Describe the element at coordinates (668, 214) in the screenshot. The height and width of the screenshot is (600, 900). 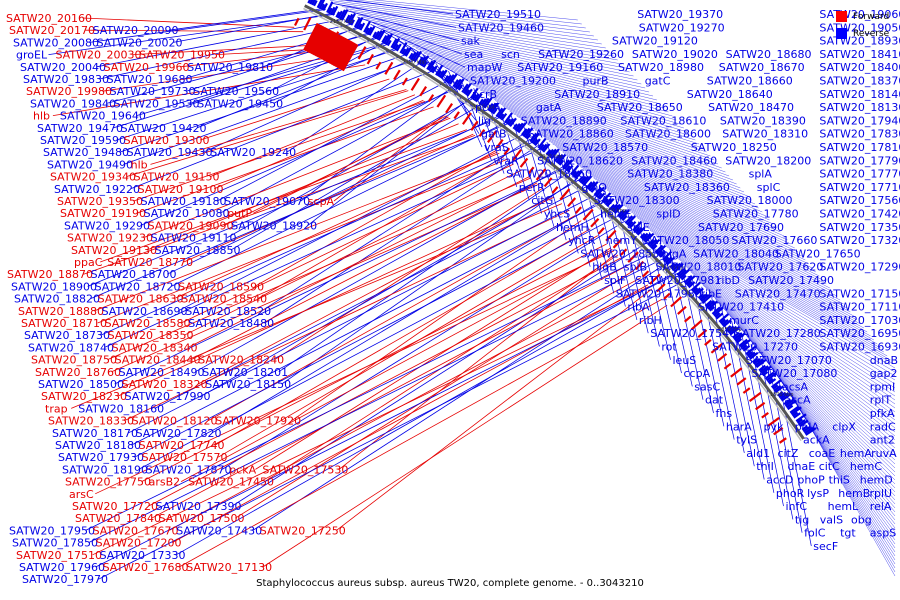
I see `gene-label: splD` at that location.